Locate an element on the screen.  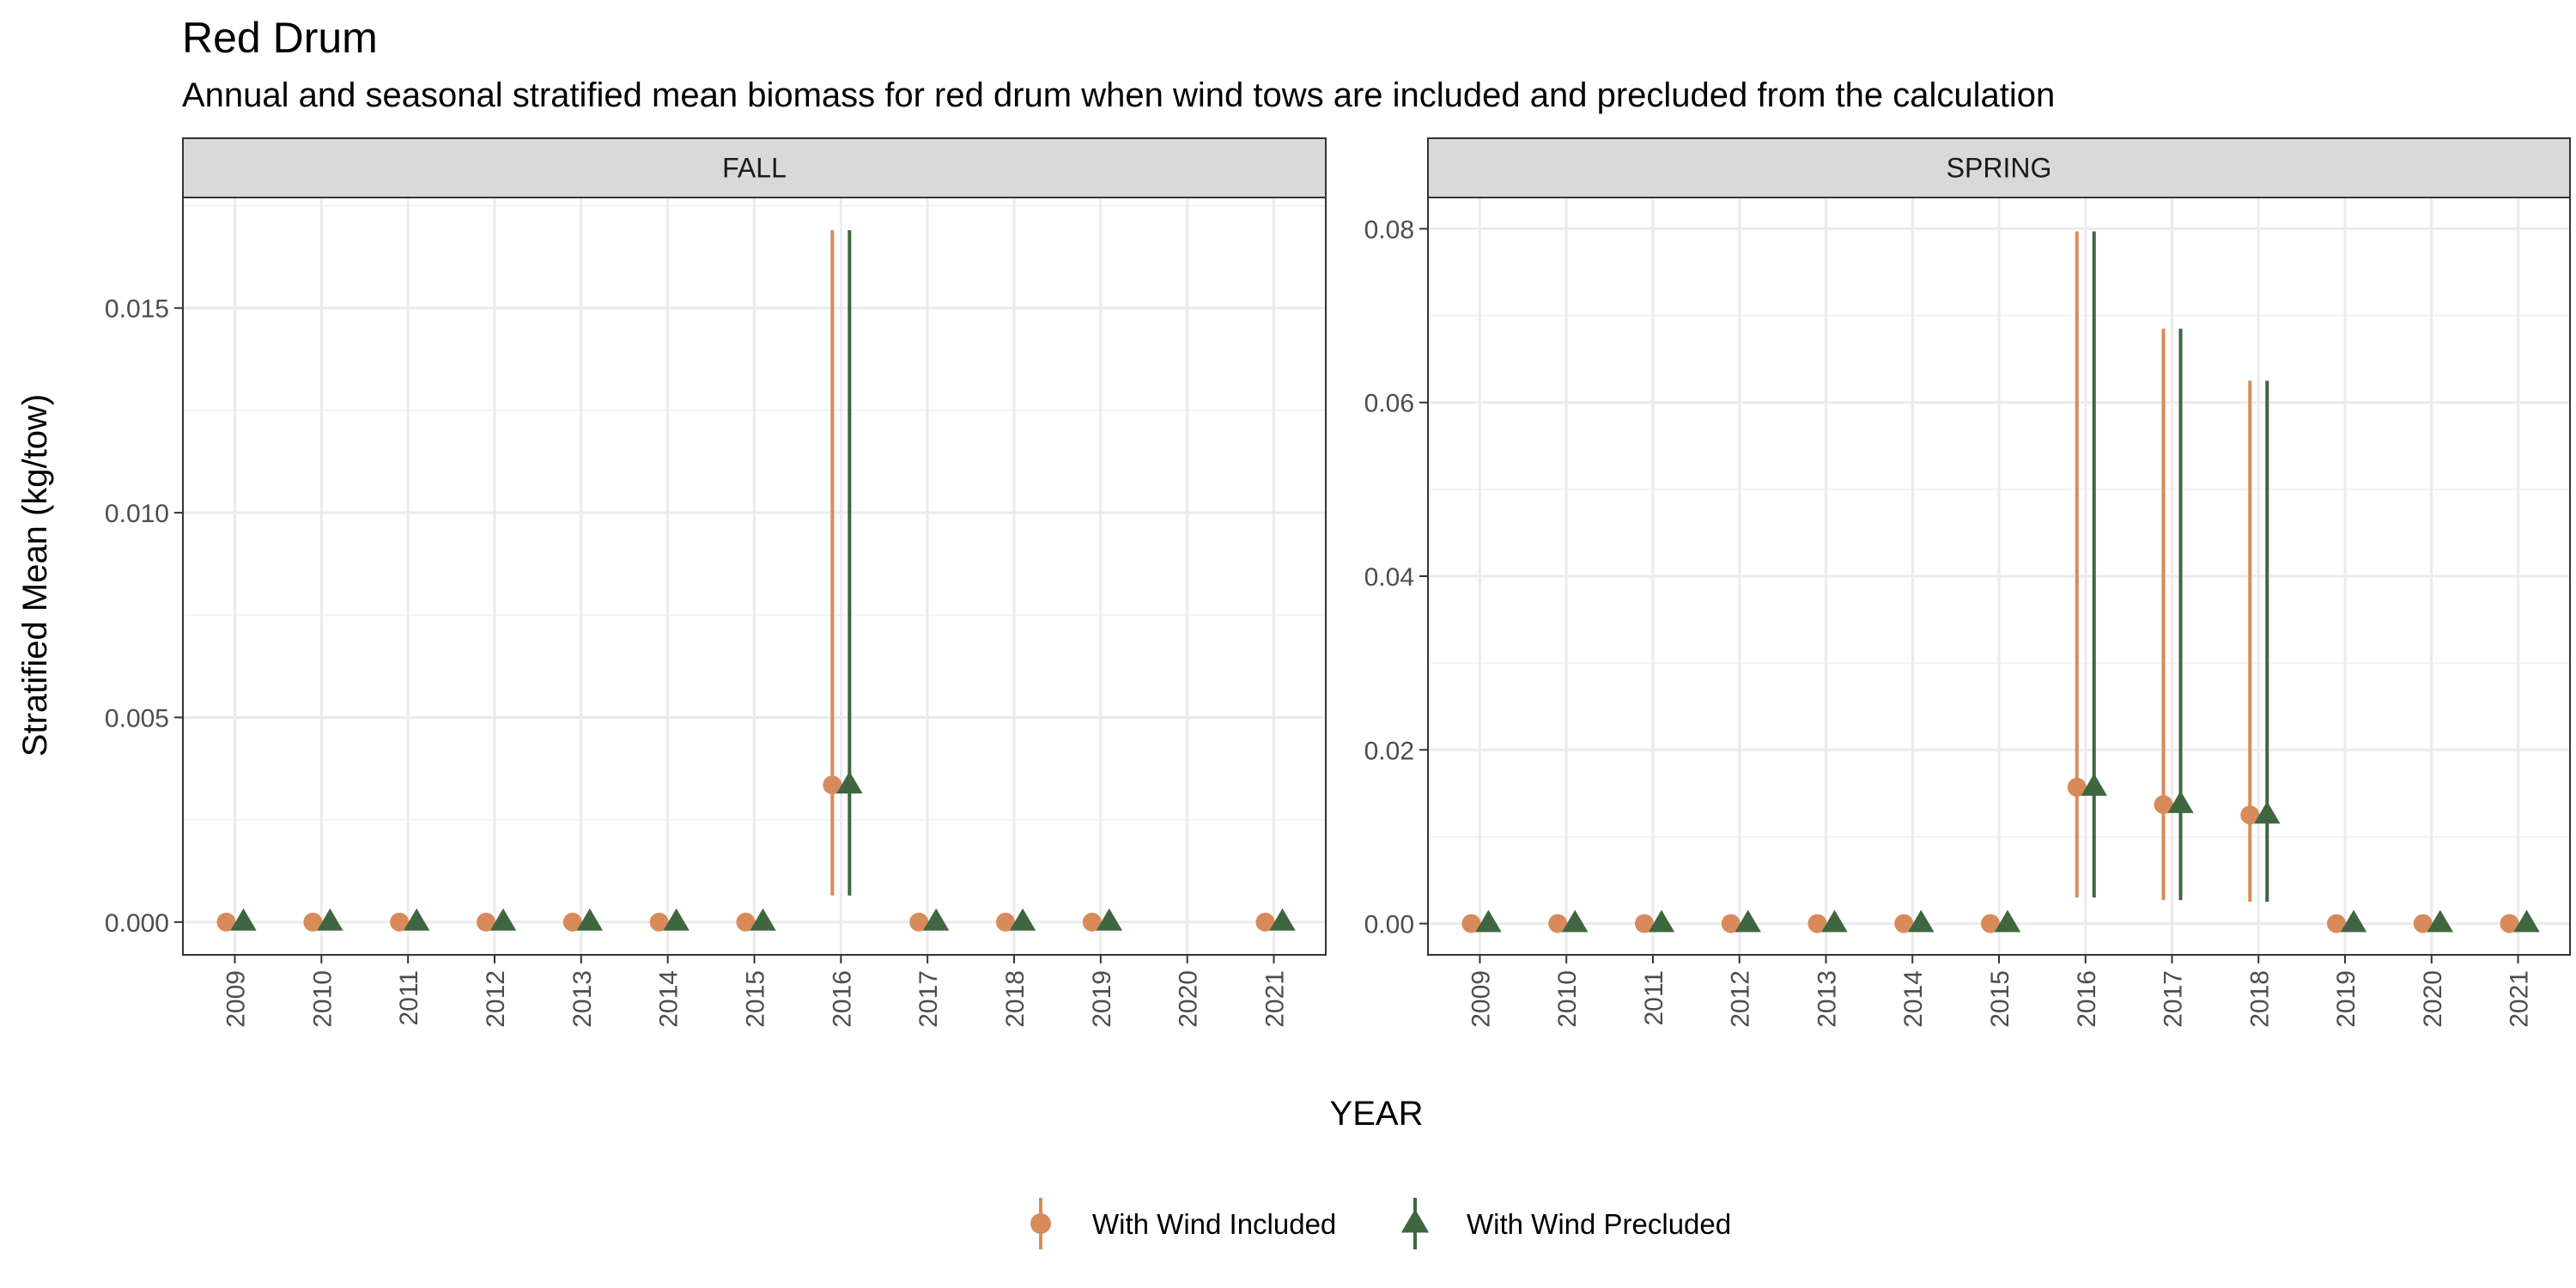
x-axis-title: YEAR is located at coordinates (1377, 1114).